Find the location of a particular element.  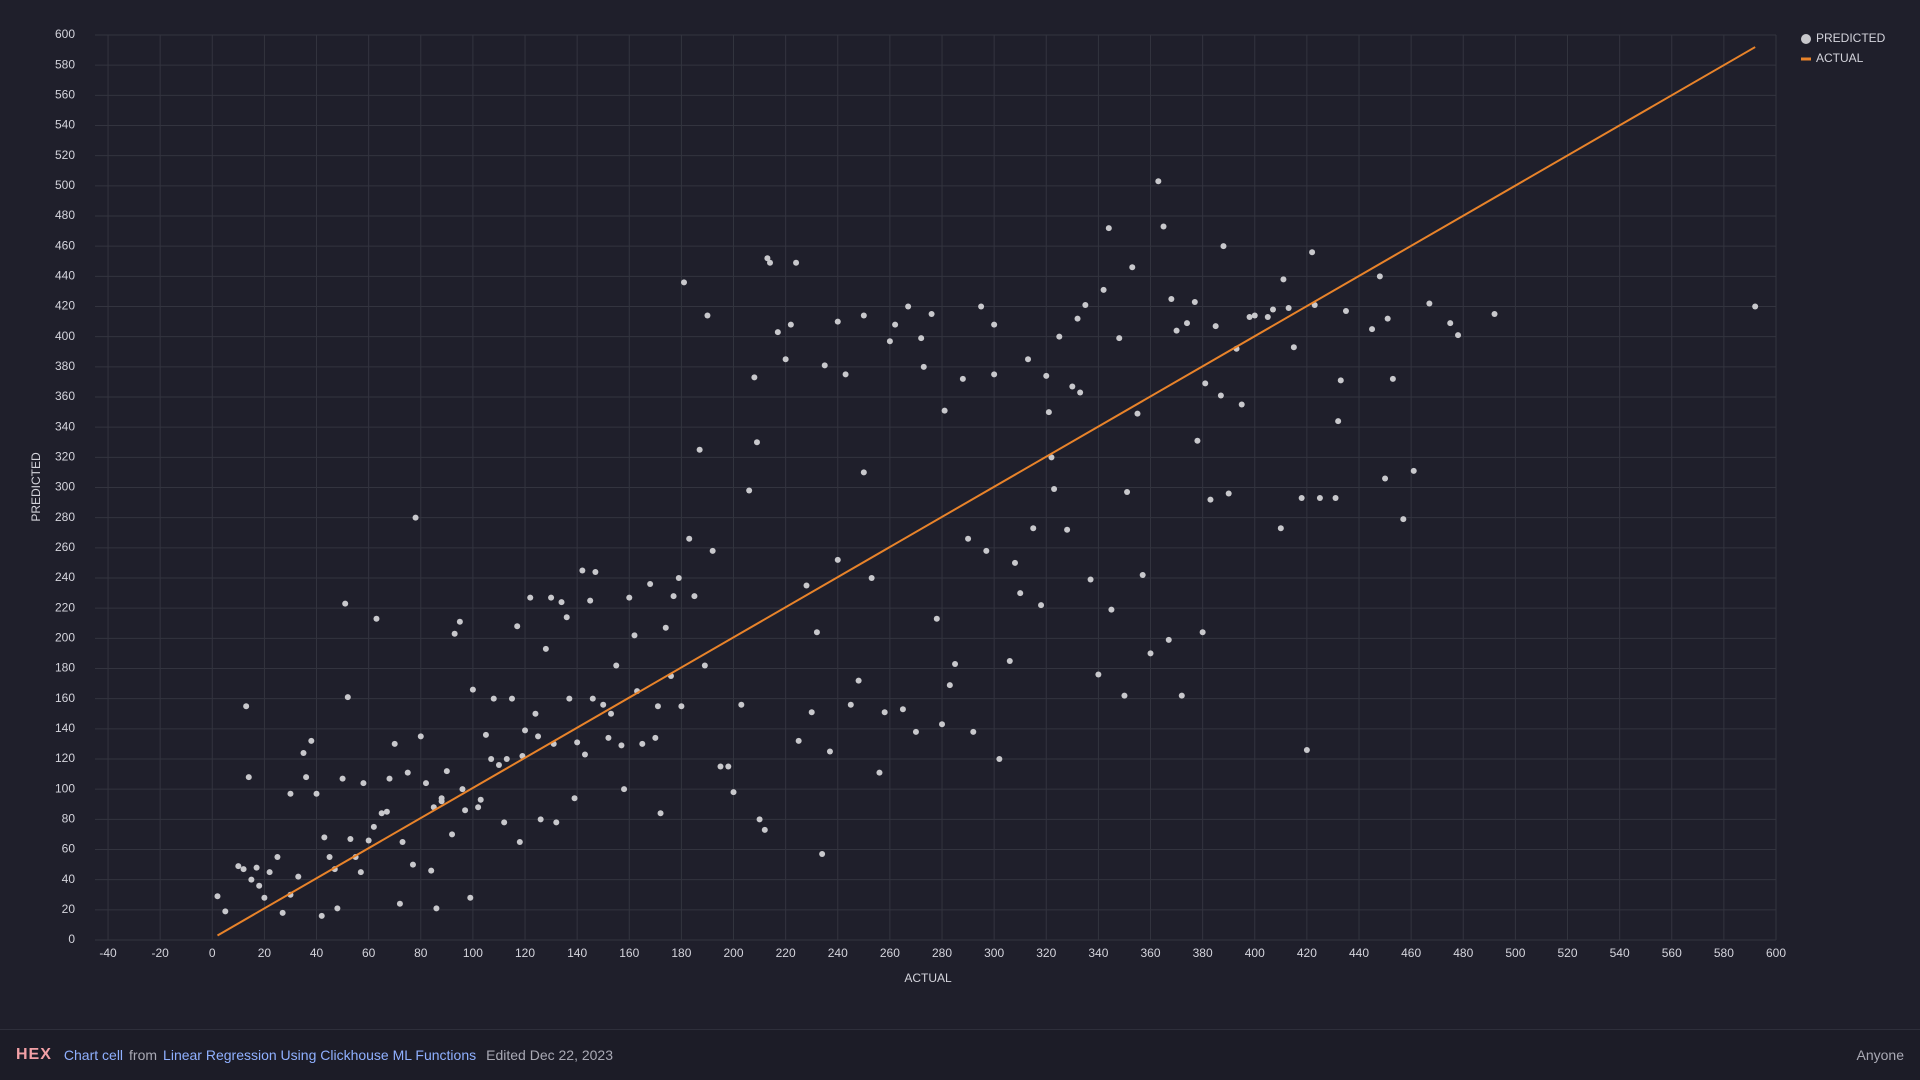

y-axis-title: PREDICTED is located at coordinates (36, 487).